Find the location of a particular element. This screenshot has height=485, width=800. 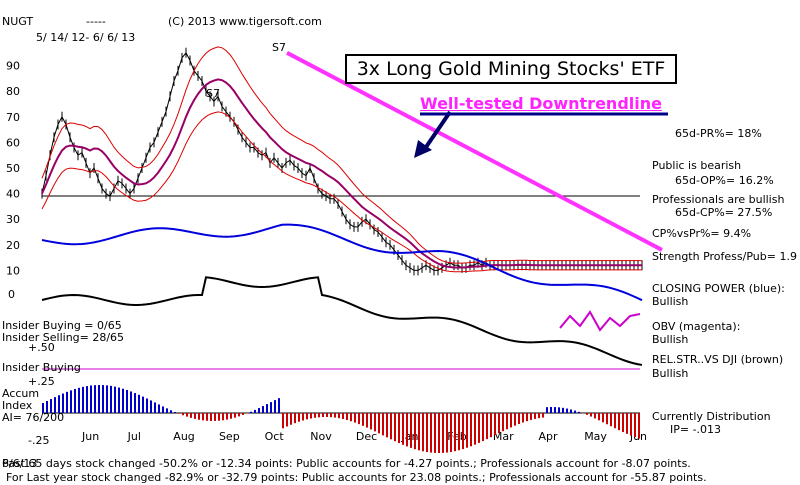

cp-stat: 65d-CP%= 27.5% is located at coordinates (724, 212).